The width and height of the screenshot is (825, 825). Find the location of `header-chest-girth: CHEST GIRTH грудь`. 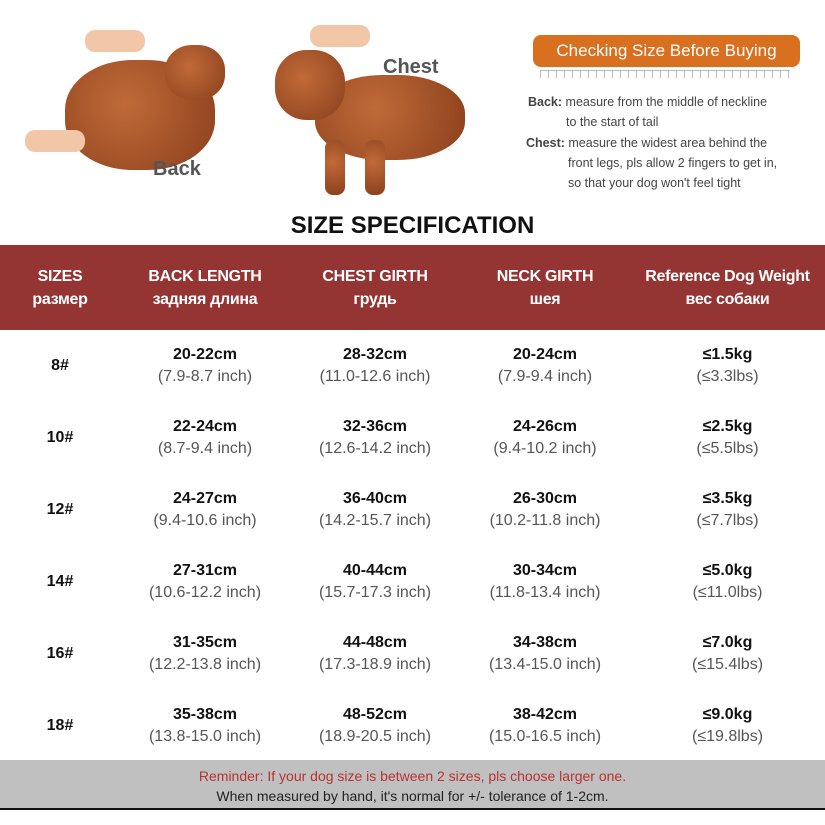

header-chest-girth: CHEST GIRTH грудь is located at coordinates (375, 287).